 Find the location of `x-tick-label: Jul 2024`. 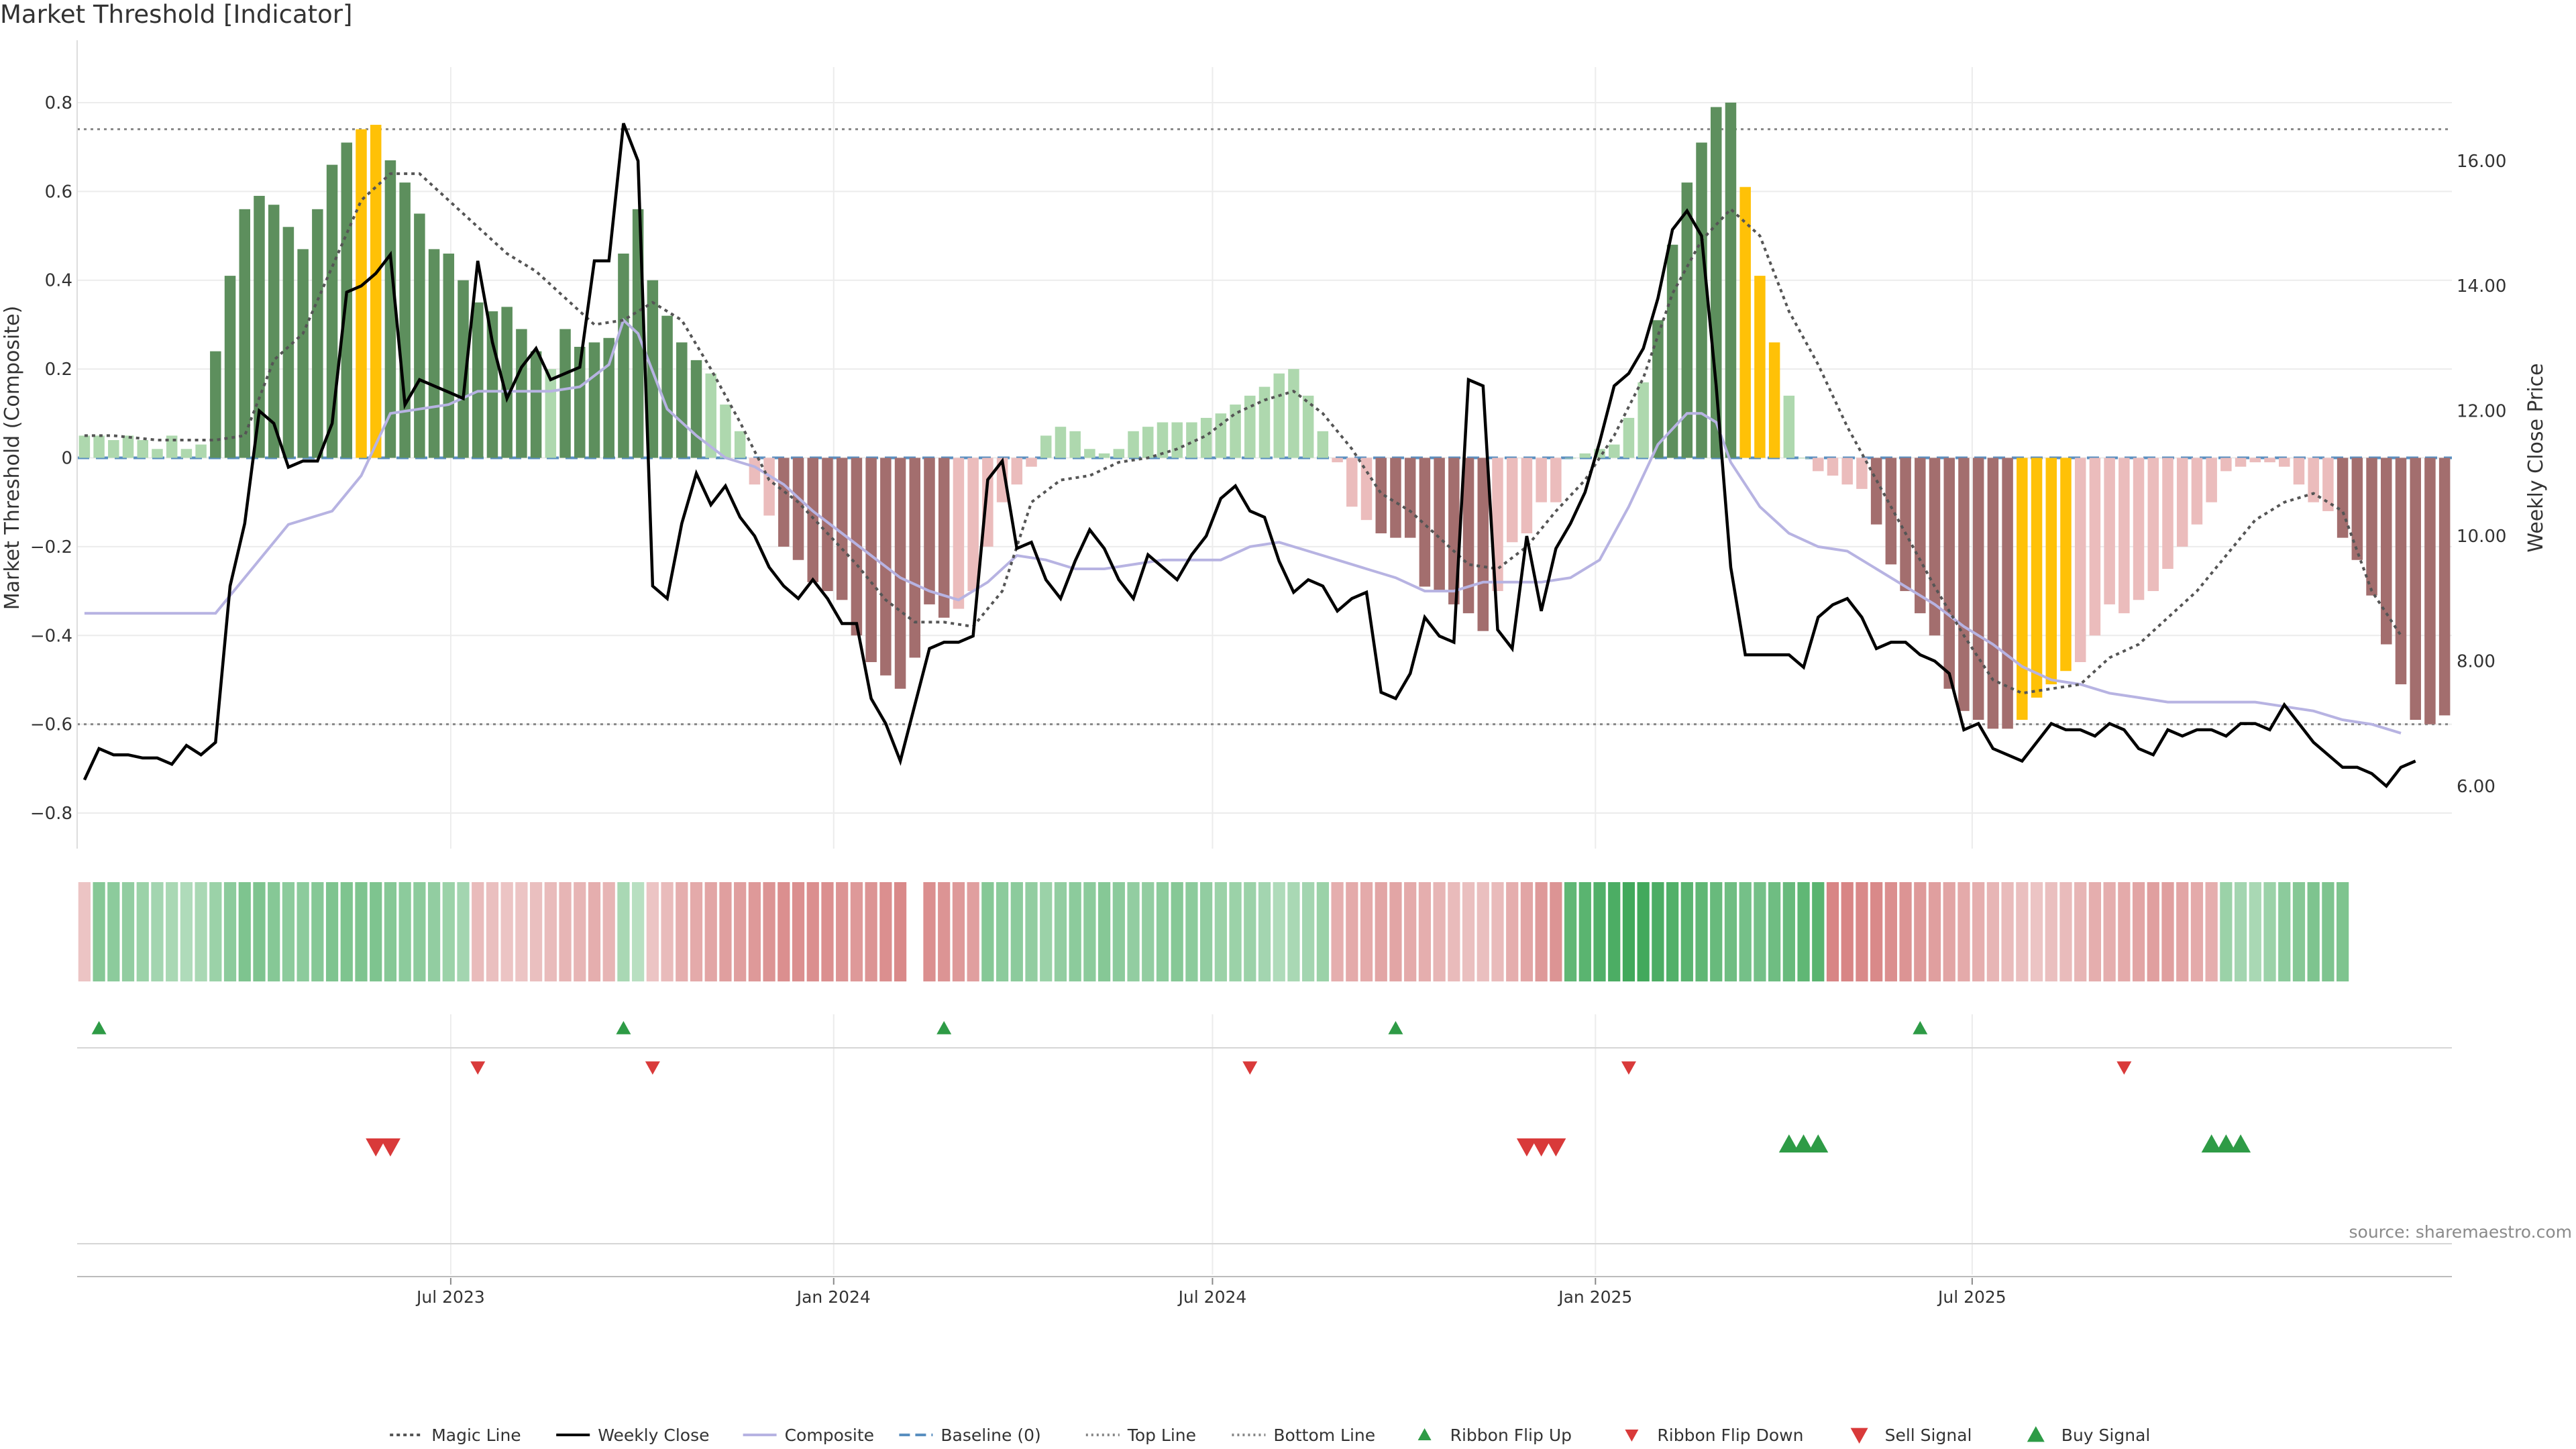

x-tick-label: Jul 2024 is located at coordinates (1212, 1297).